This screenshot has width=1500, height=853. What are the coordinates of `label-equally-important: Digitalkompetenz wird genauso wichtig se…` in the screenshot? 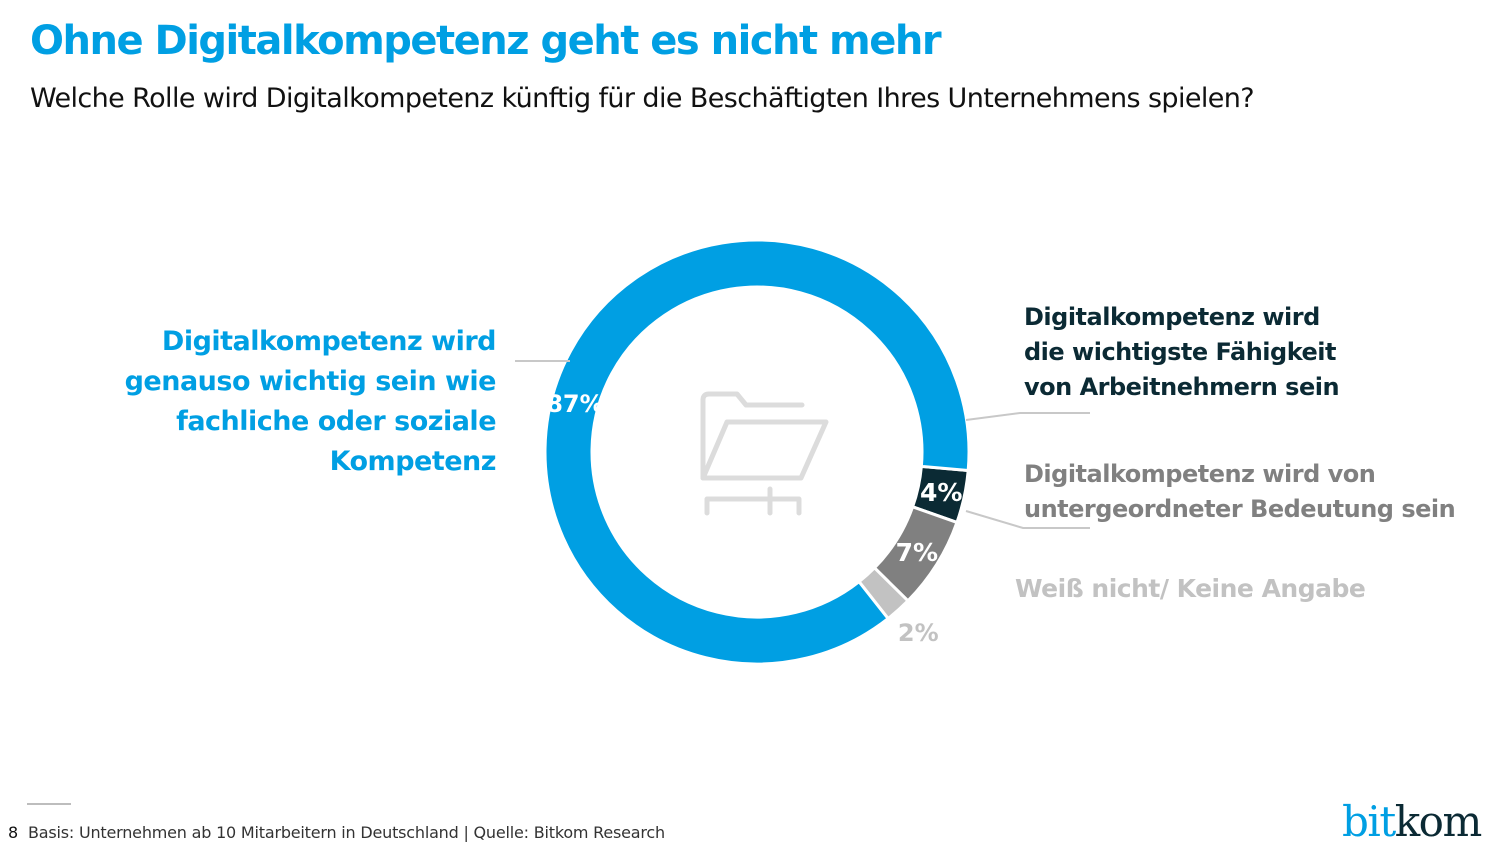 It's located at (286, 402).